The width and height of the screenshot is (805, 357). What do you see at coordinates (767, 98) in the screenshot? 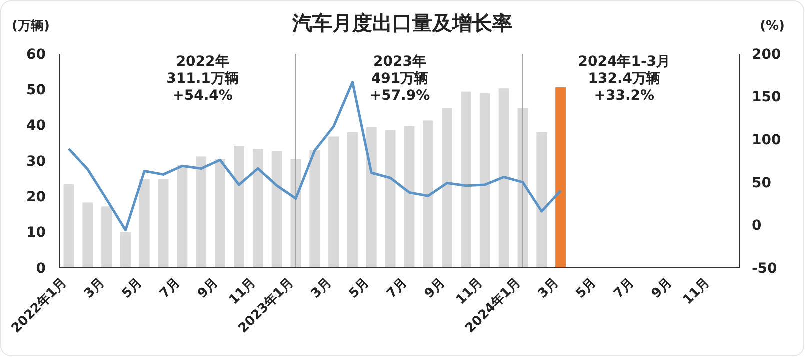
I see `y2-tick-label: 150` at bounding box center [767, 98].